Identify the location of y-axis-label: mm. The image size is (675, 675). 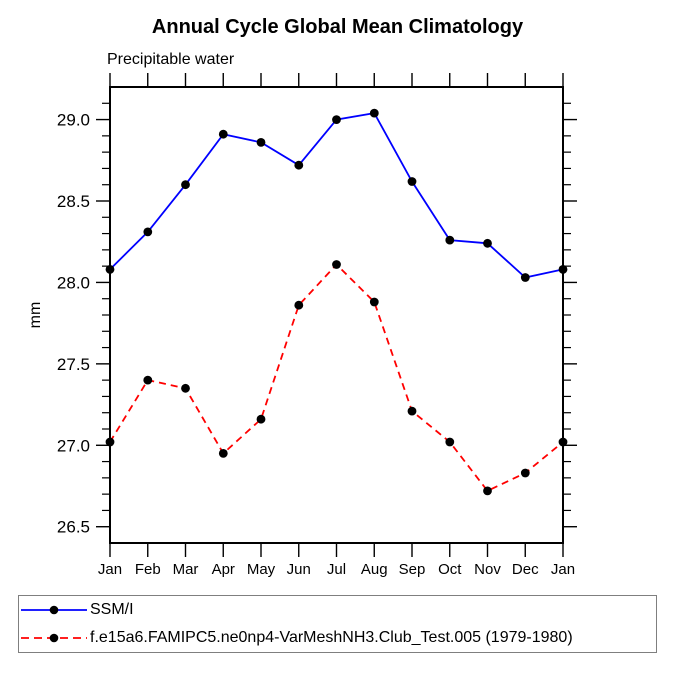
(35, 315).